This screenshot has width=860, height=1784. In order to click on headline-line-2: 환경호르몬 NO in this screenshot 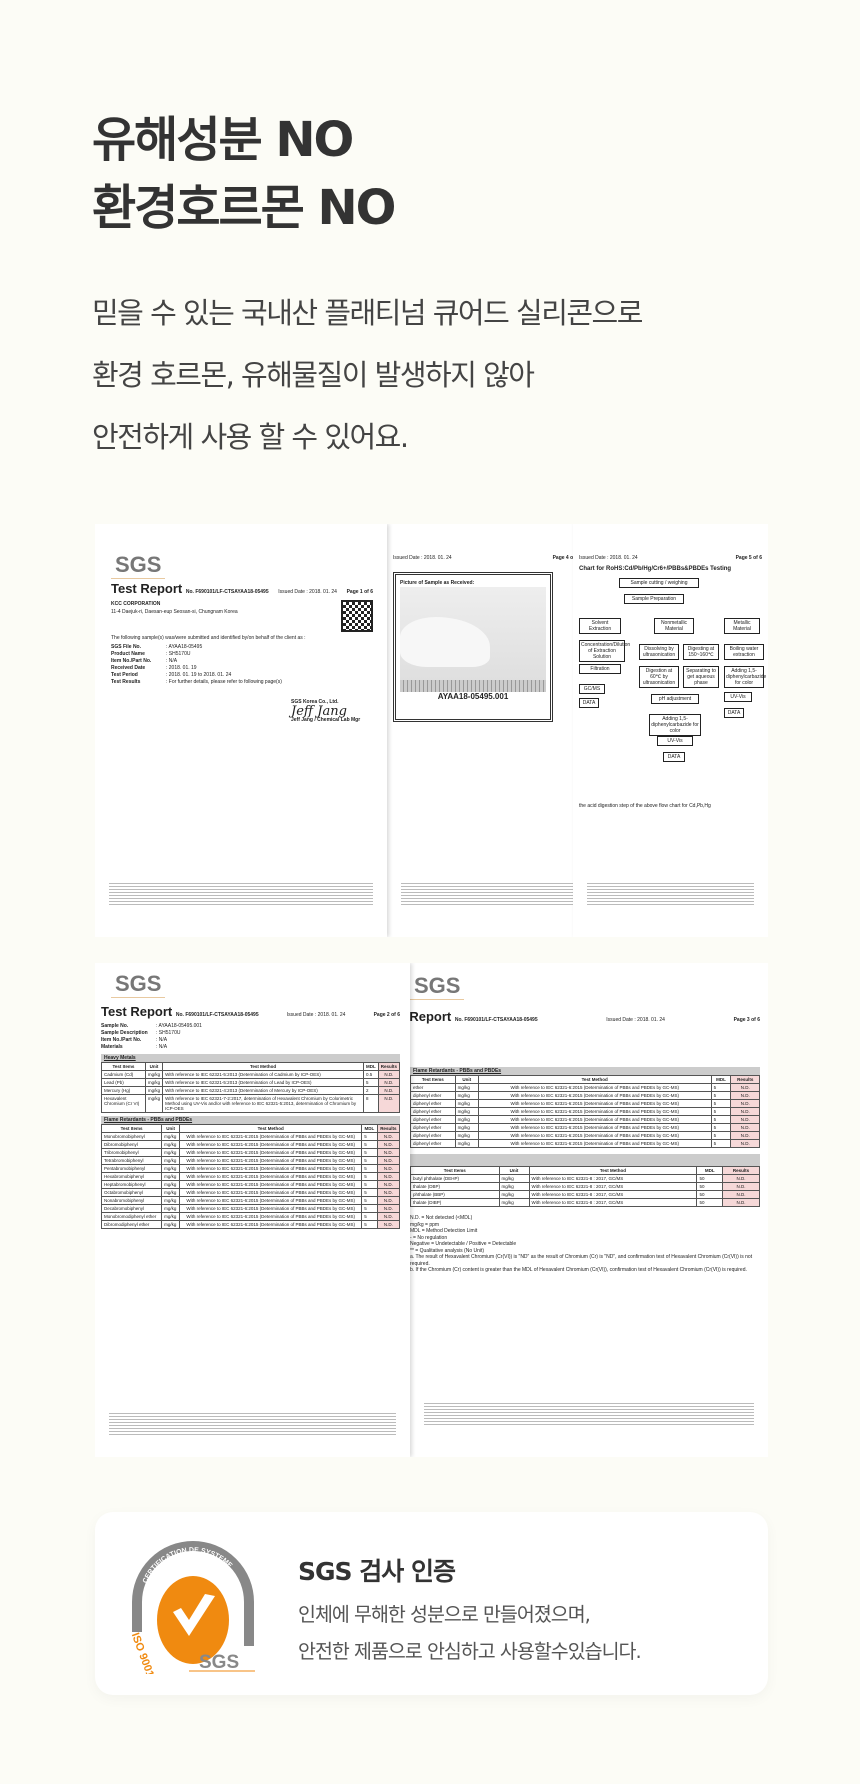, I will do `click(244, 208)`.